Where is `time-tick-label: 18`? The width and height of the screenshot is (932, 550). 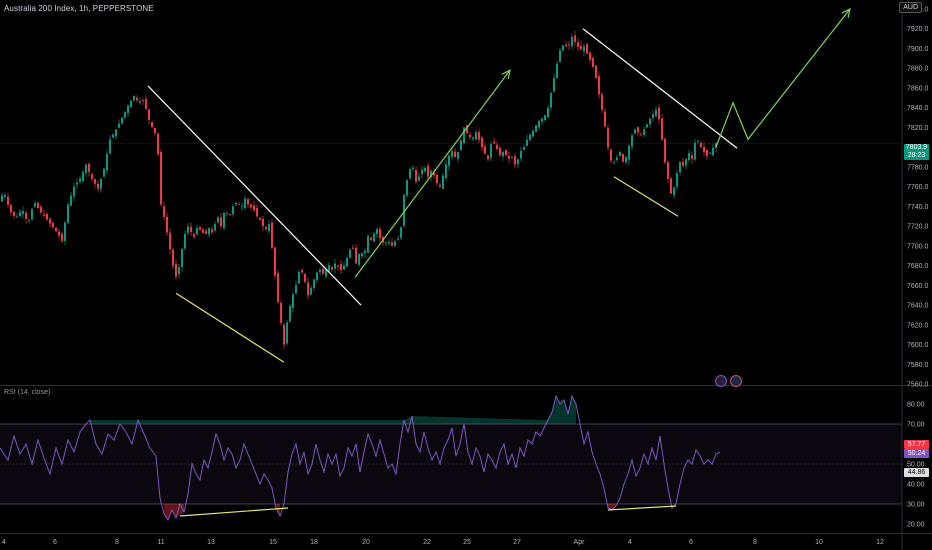
time-tick-label: 18 is located at coordinates (314, 542).